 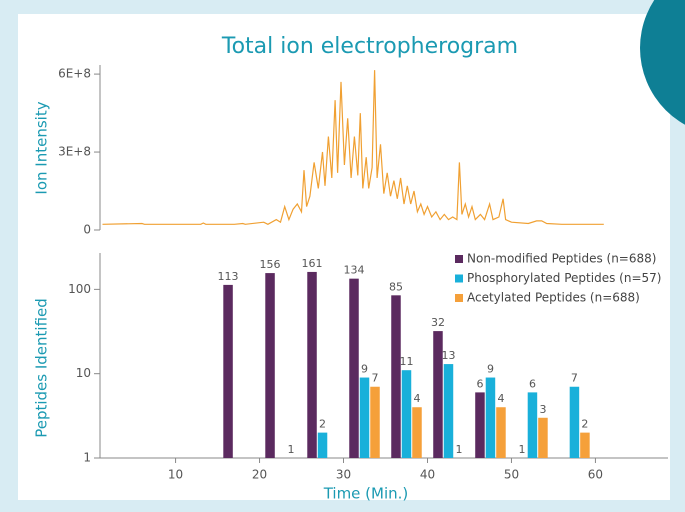 What do you see at coordinates (595, 475) in the screenshot?
I see `x-tick-label: 60` at bounding box center [595, 475].